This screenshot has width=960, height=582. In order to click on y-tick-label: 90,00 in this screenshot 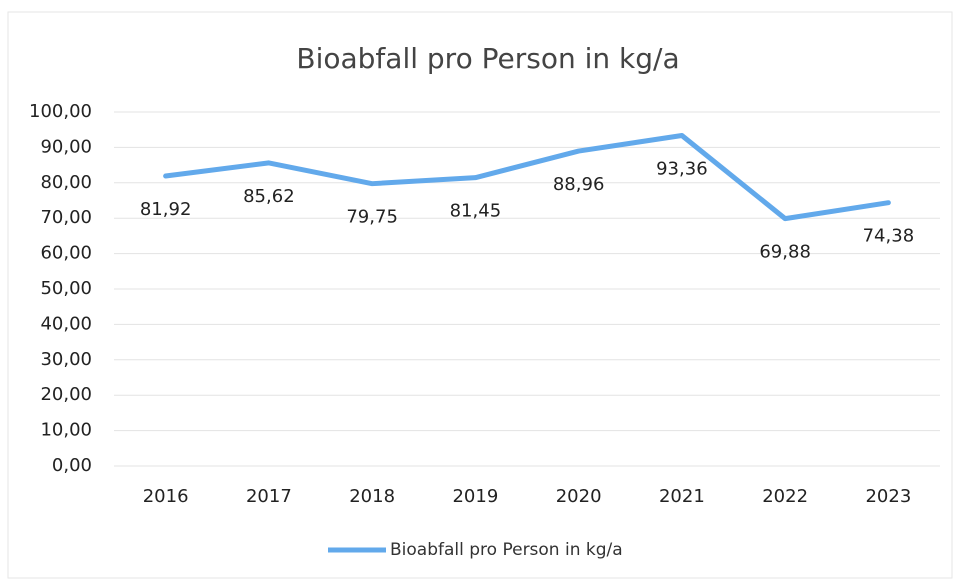, I will do `click(66, 146)`.